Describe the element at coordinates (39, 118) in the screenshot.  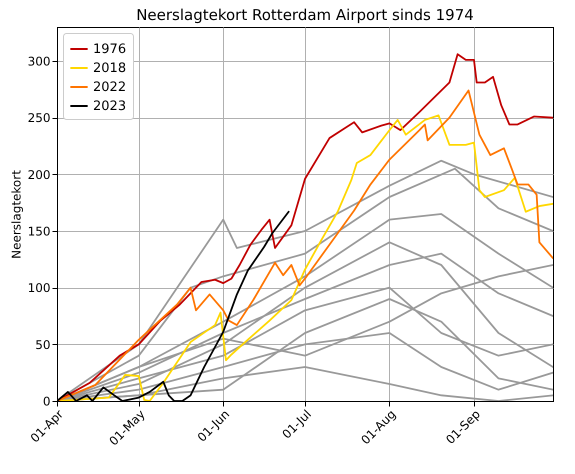
I see `y-tick-label: 250` at that location.